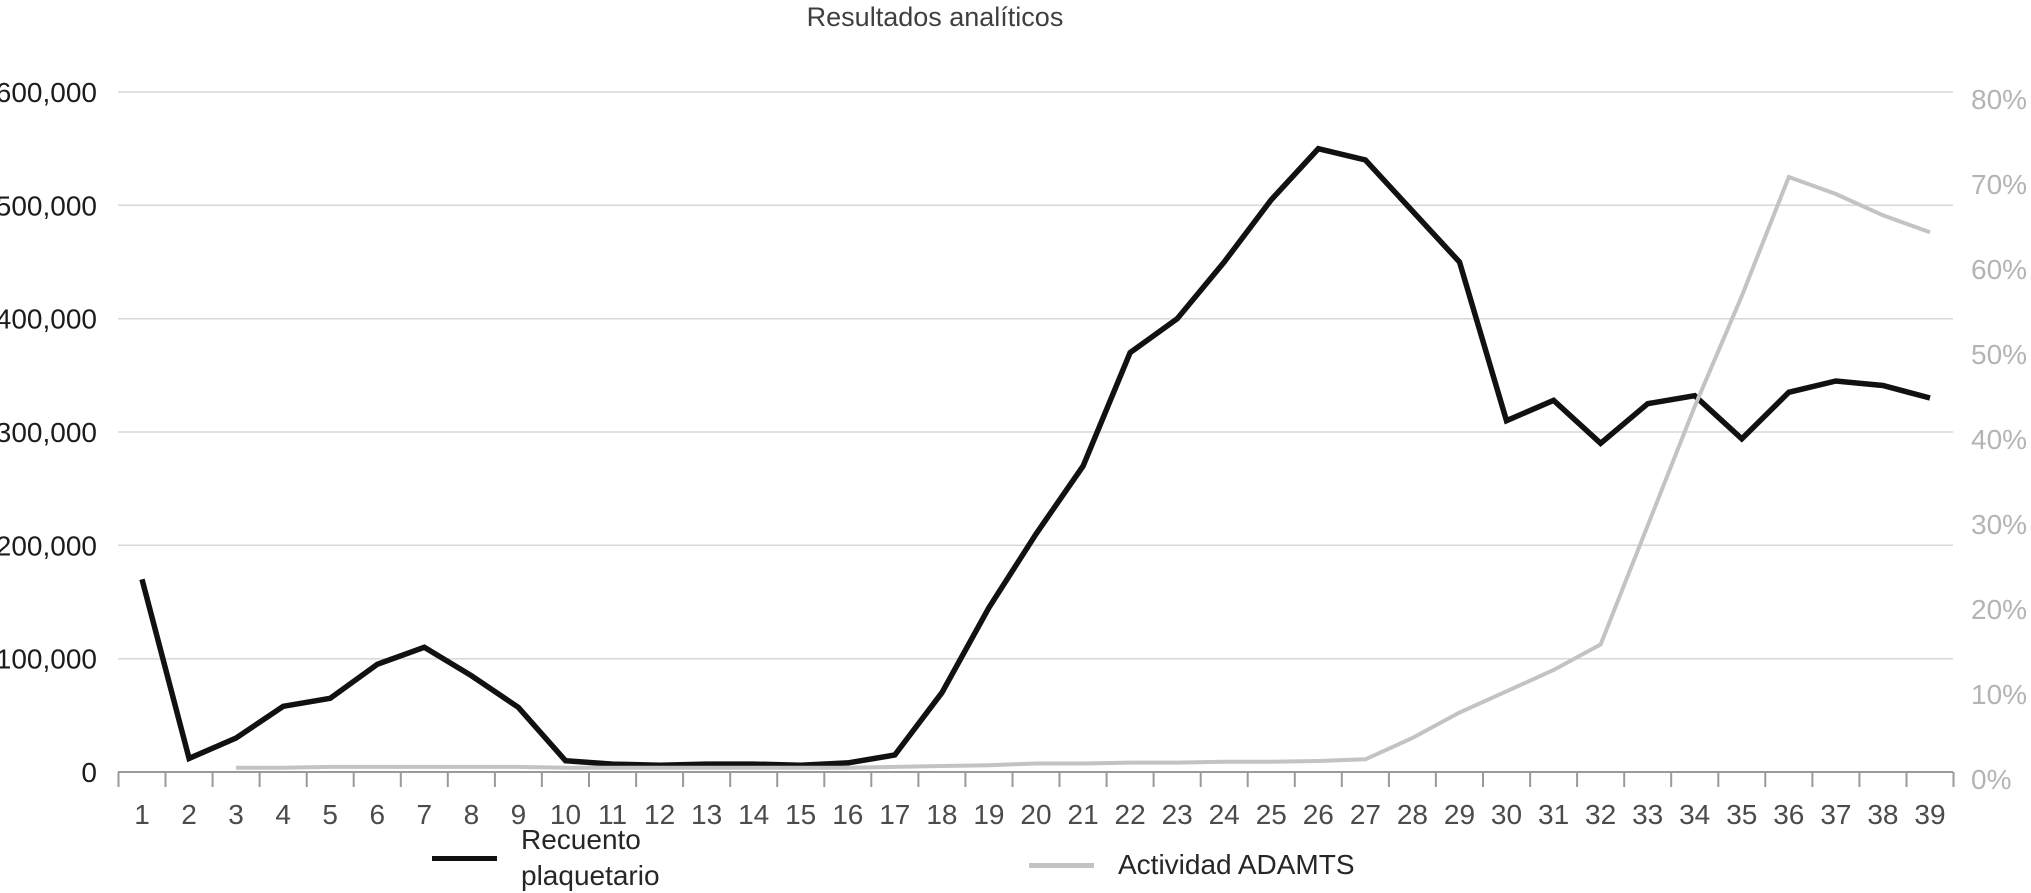 The height and width of the screenshot is (893, 2031). Describe the element at coordinates (1412, 814) in the screenshot. I see `x-axis-tick-label: 28` at that location.